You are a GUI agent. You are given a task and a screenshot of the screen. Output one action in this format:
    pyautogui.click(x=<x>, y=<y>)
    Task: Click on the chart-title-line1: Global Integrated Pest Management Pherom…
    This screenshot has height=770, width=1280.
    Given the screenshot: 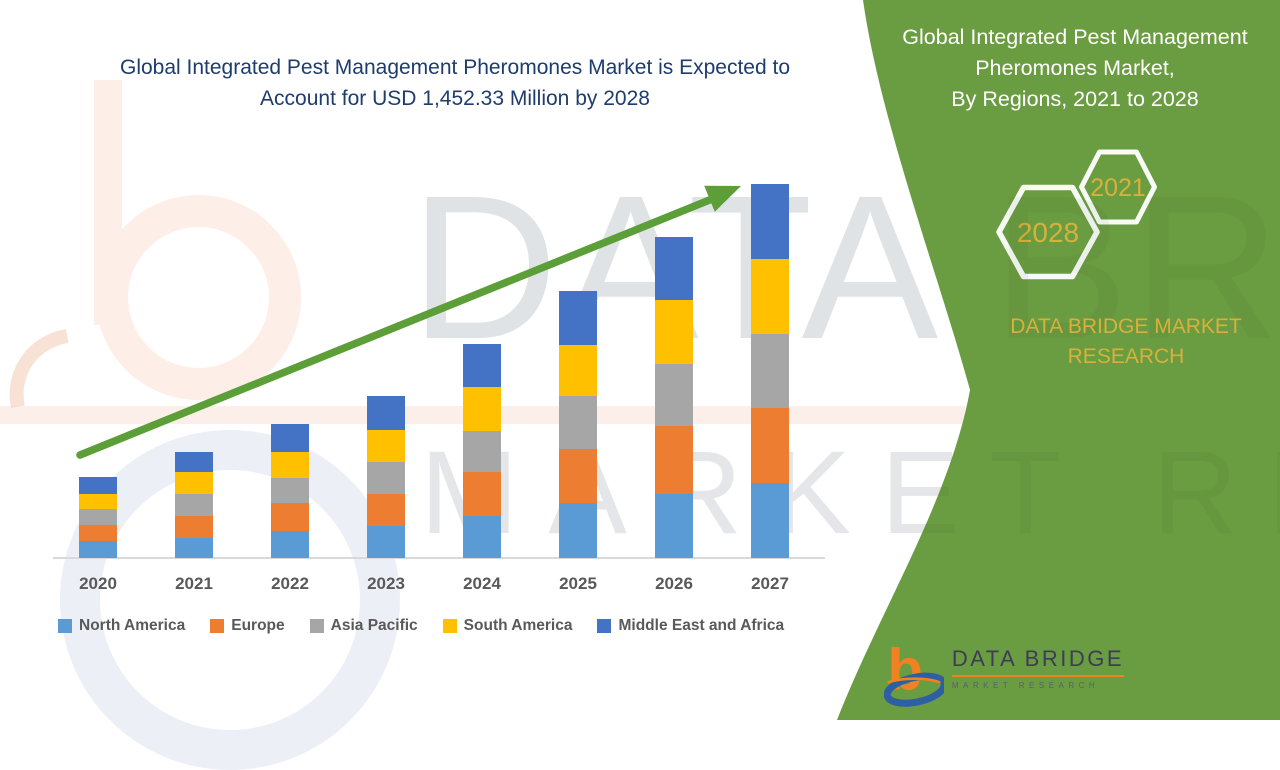 What is the action you would take?
    pyautogui.click(x=455, y=67)
    